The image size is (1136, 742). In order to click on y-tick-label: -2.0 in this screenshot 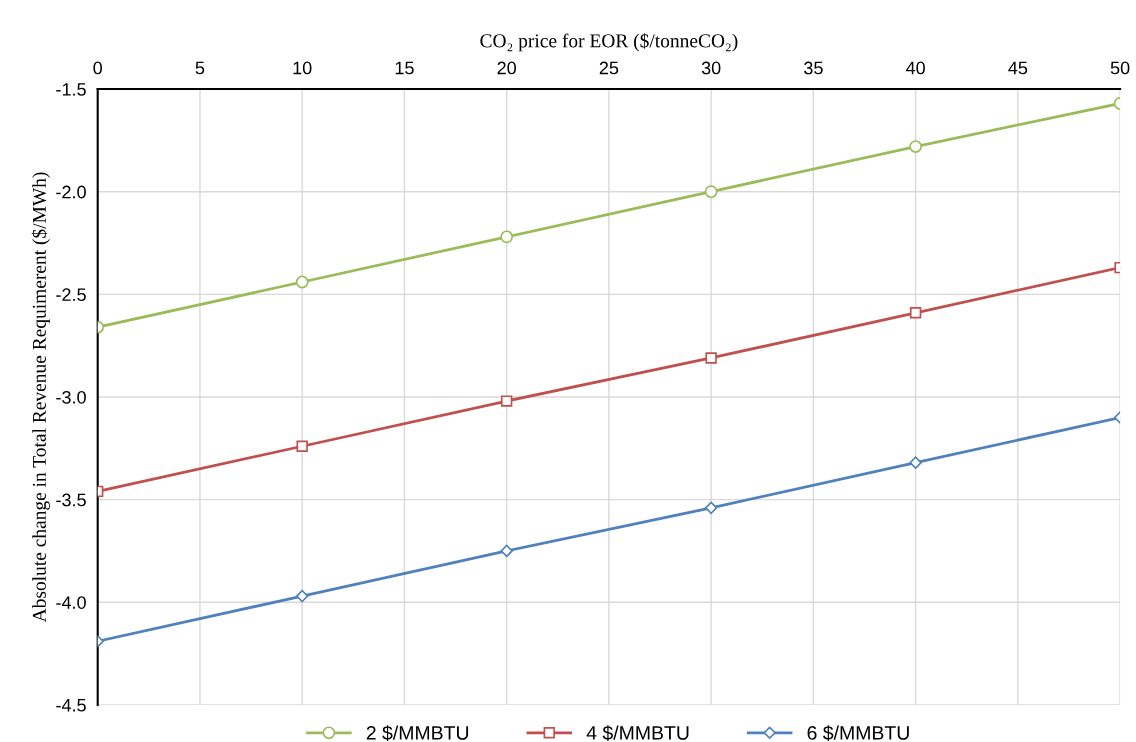, I will do `click(71, 192)`.